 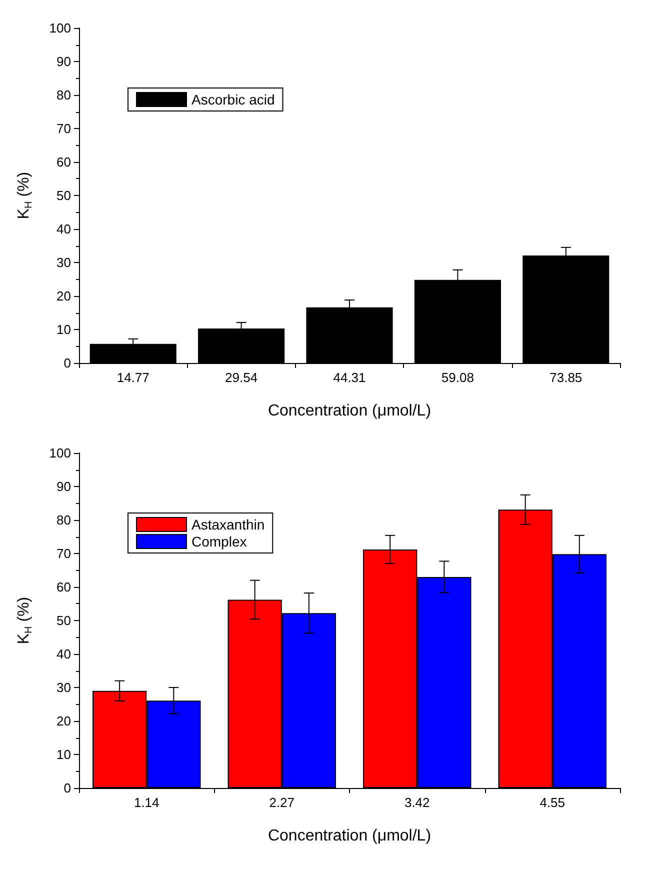 What do you see at coordinates (566, 377) in the screenshot?
I see `x-tick-label: 73.85` at bounding box center [566, 377].